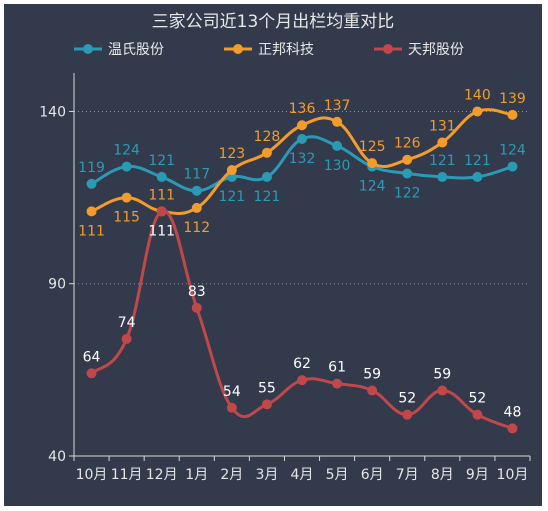  I want to click on x-tick-label: 7月, so click(407, 475).